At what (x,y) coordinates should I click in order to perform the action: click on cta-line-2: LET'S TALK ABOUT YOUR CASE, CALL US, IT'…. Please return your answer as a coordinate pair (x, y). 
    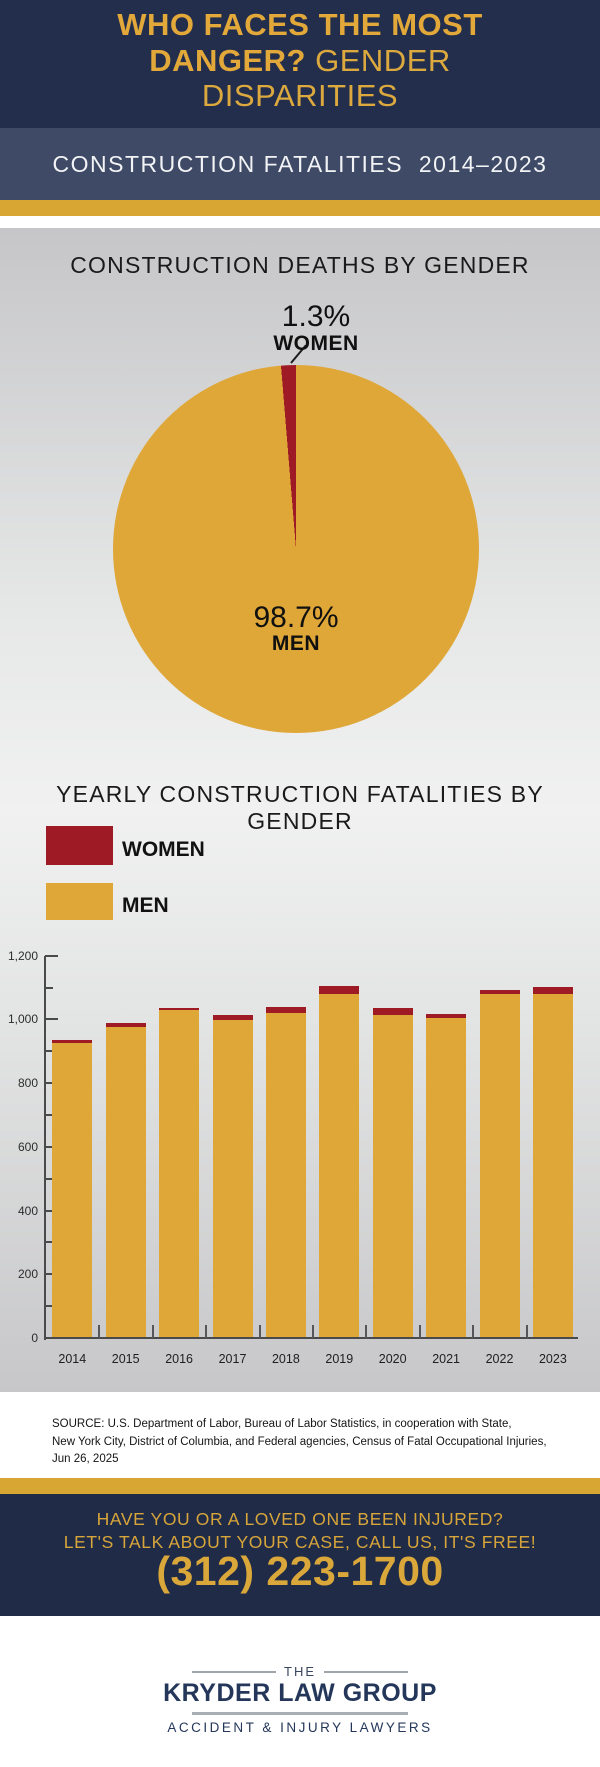
    Looking at the image, I should click on (300, 1542).